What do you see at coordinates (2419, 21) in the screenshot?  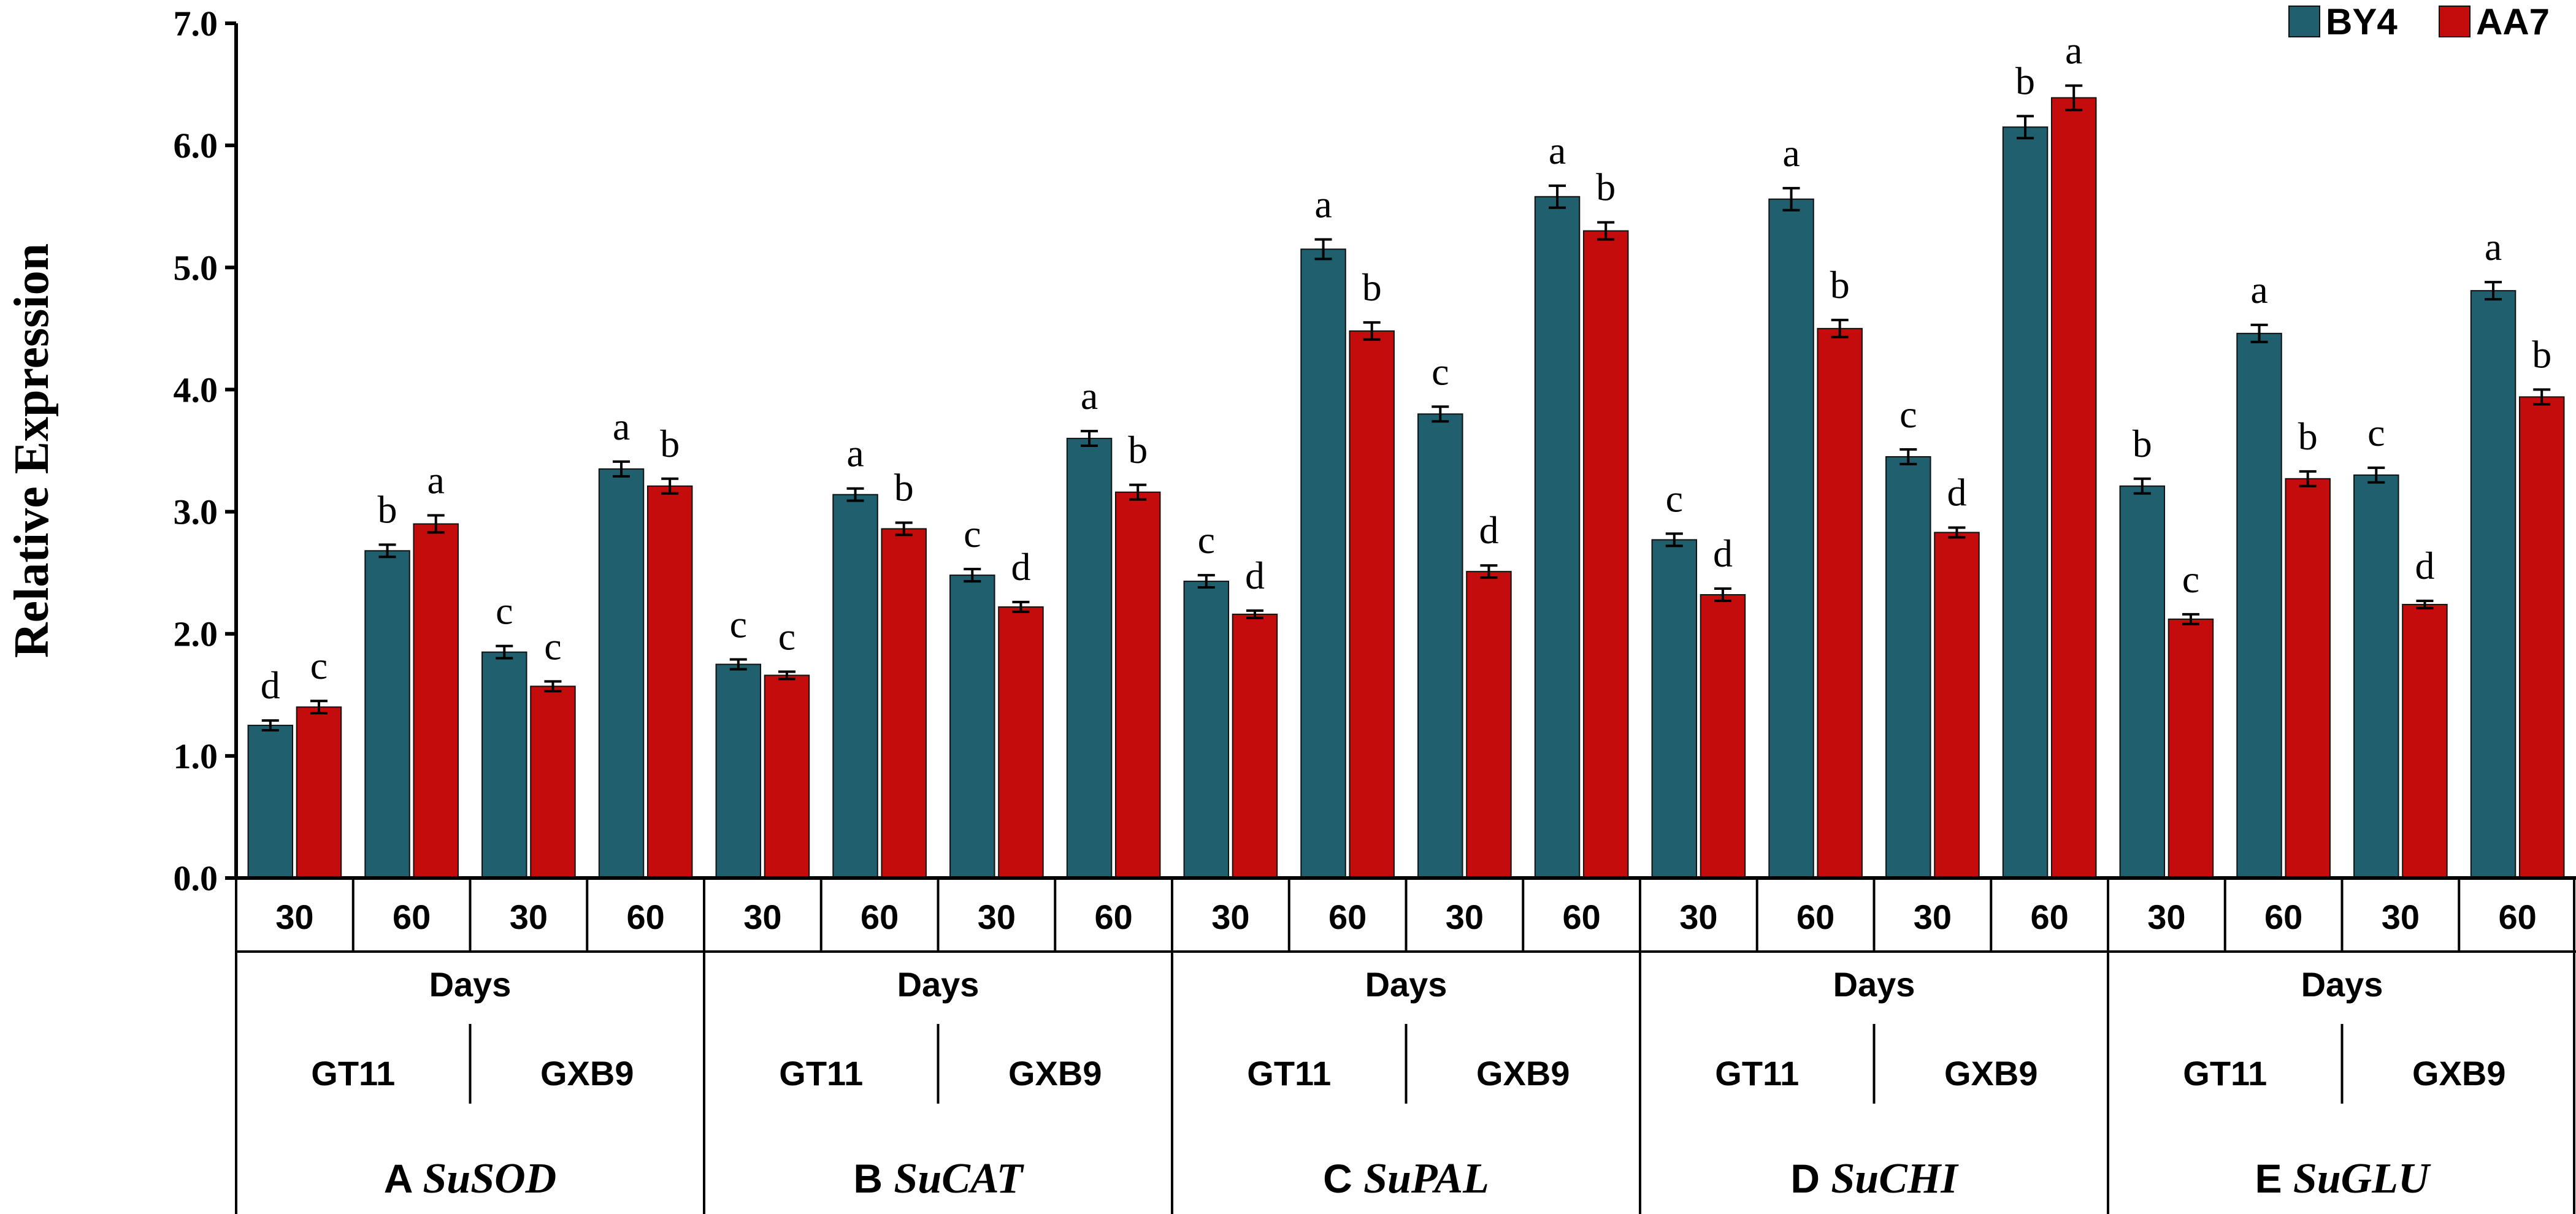 I see `legend: BY4 AA7` at bounding box center [2419, 21].